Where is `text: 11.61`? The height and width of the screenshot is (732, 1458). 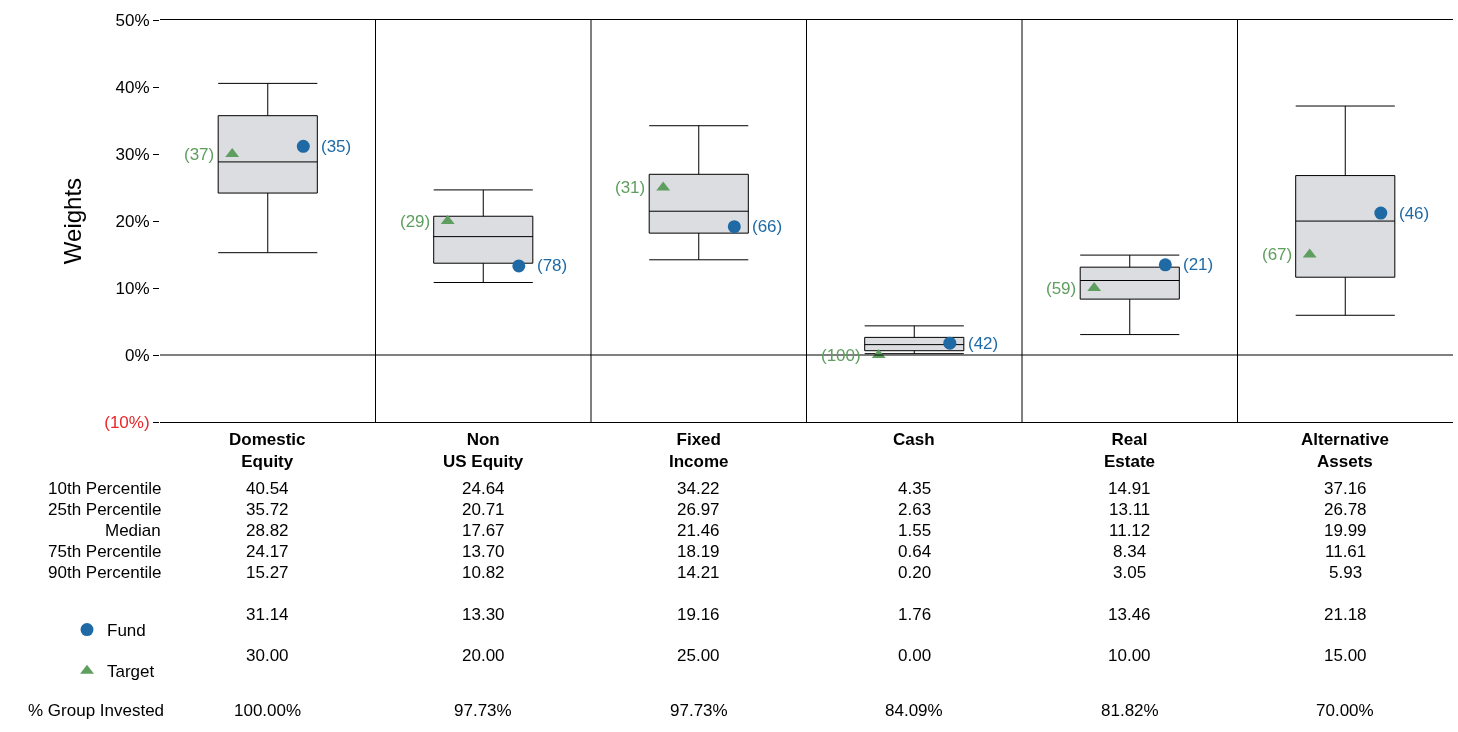 text: 11.61 is located at coordinates (1346, 551).